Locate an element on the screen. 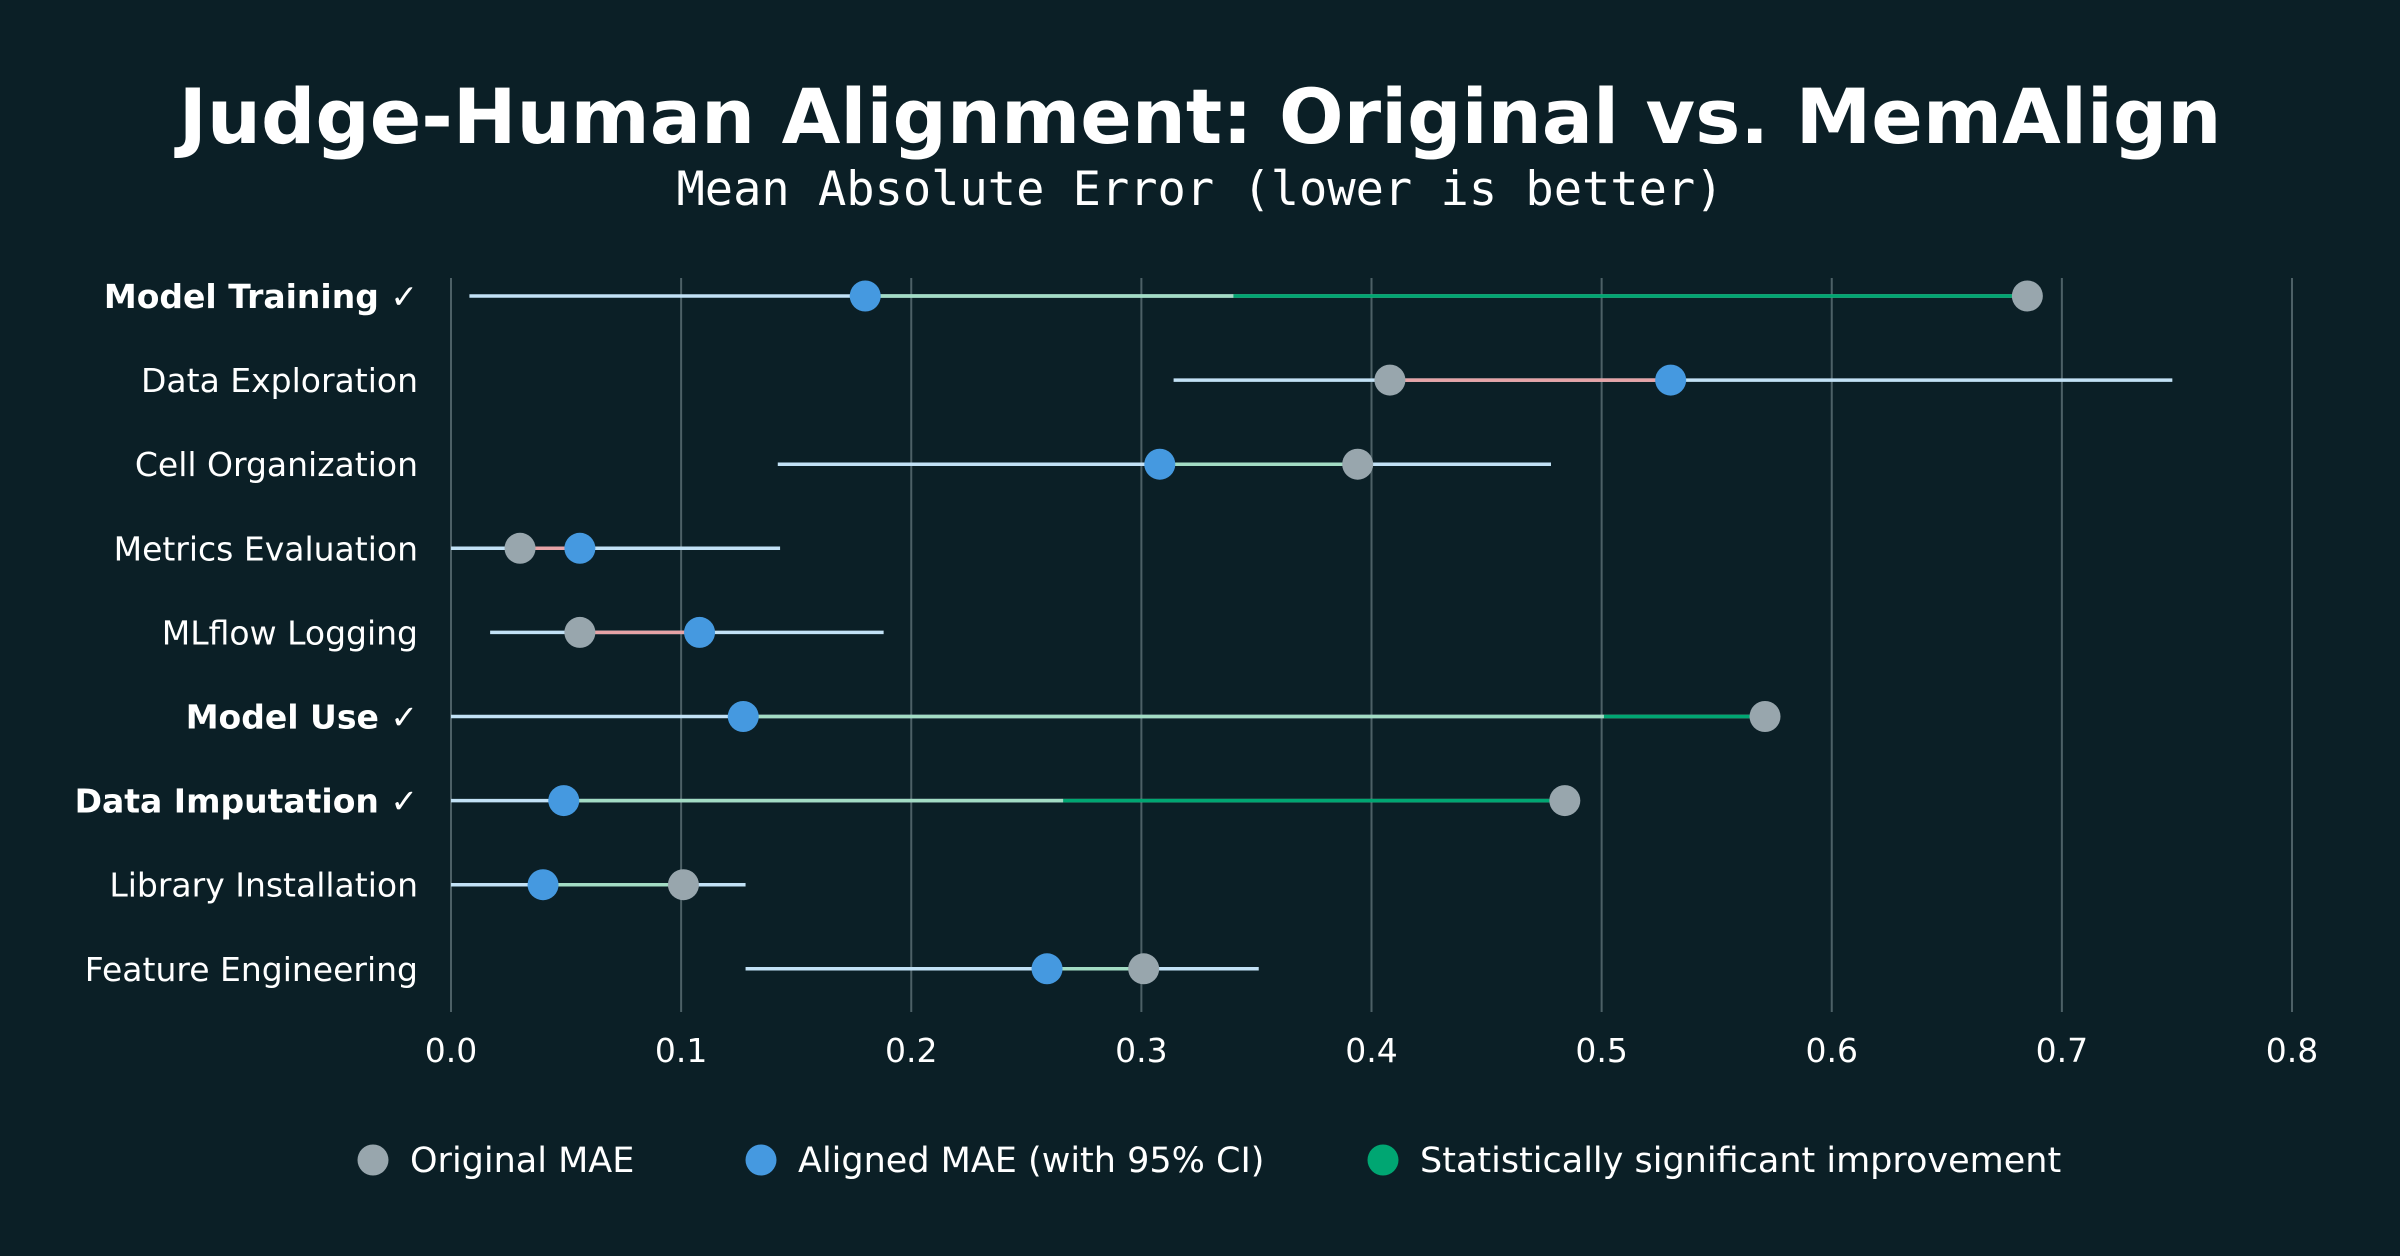 This screenshot has width=2400, height=1256. legend-item-original: Original MAE is located at coordinates (495, 1161).